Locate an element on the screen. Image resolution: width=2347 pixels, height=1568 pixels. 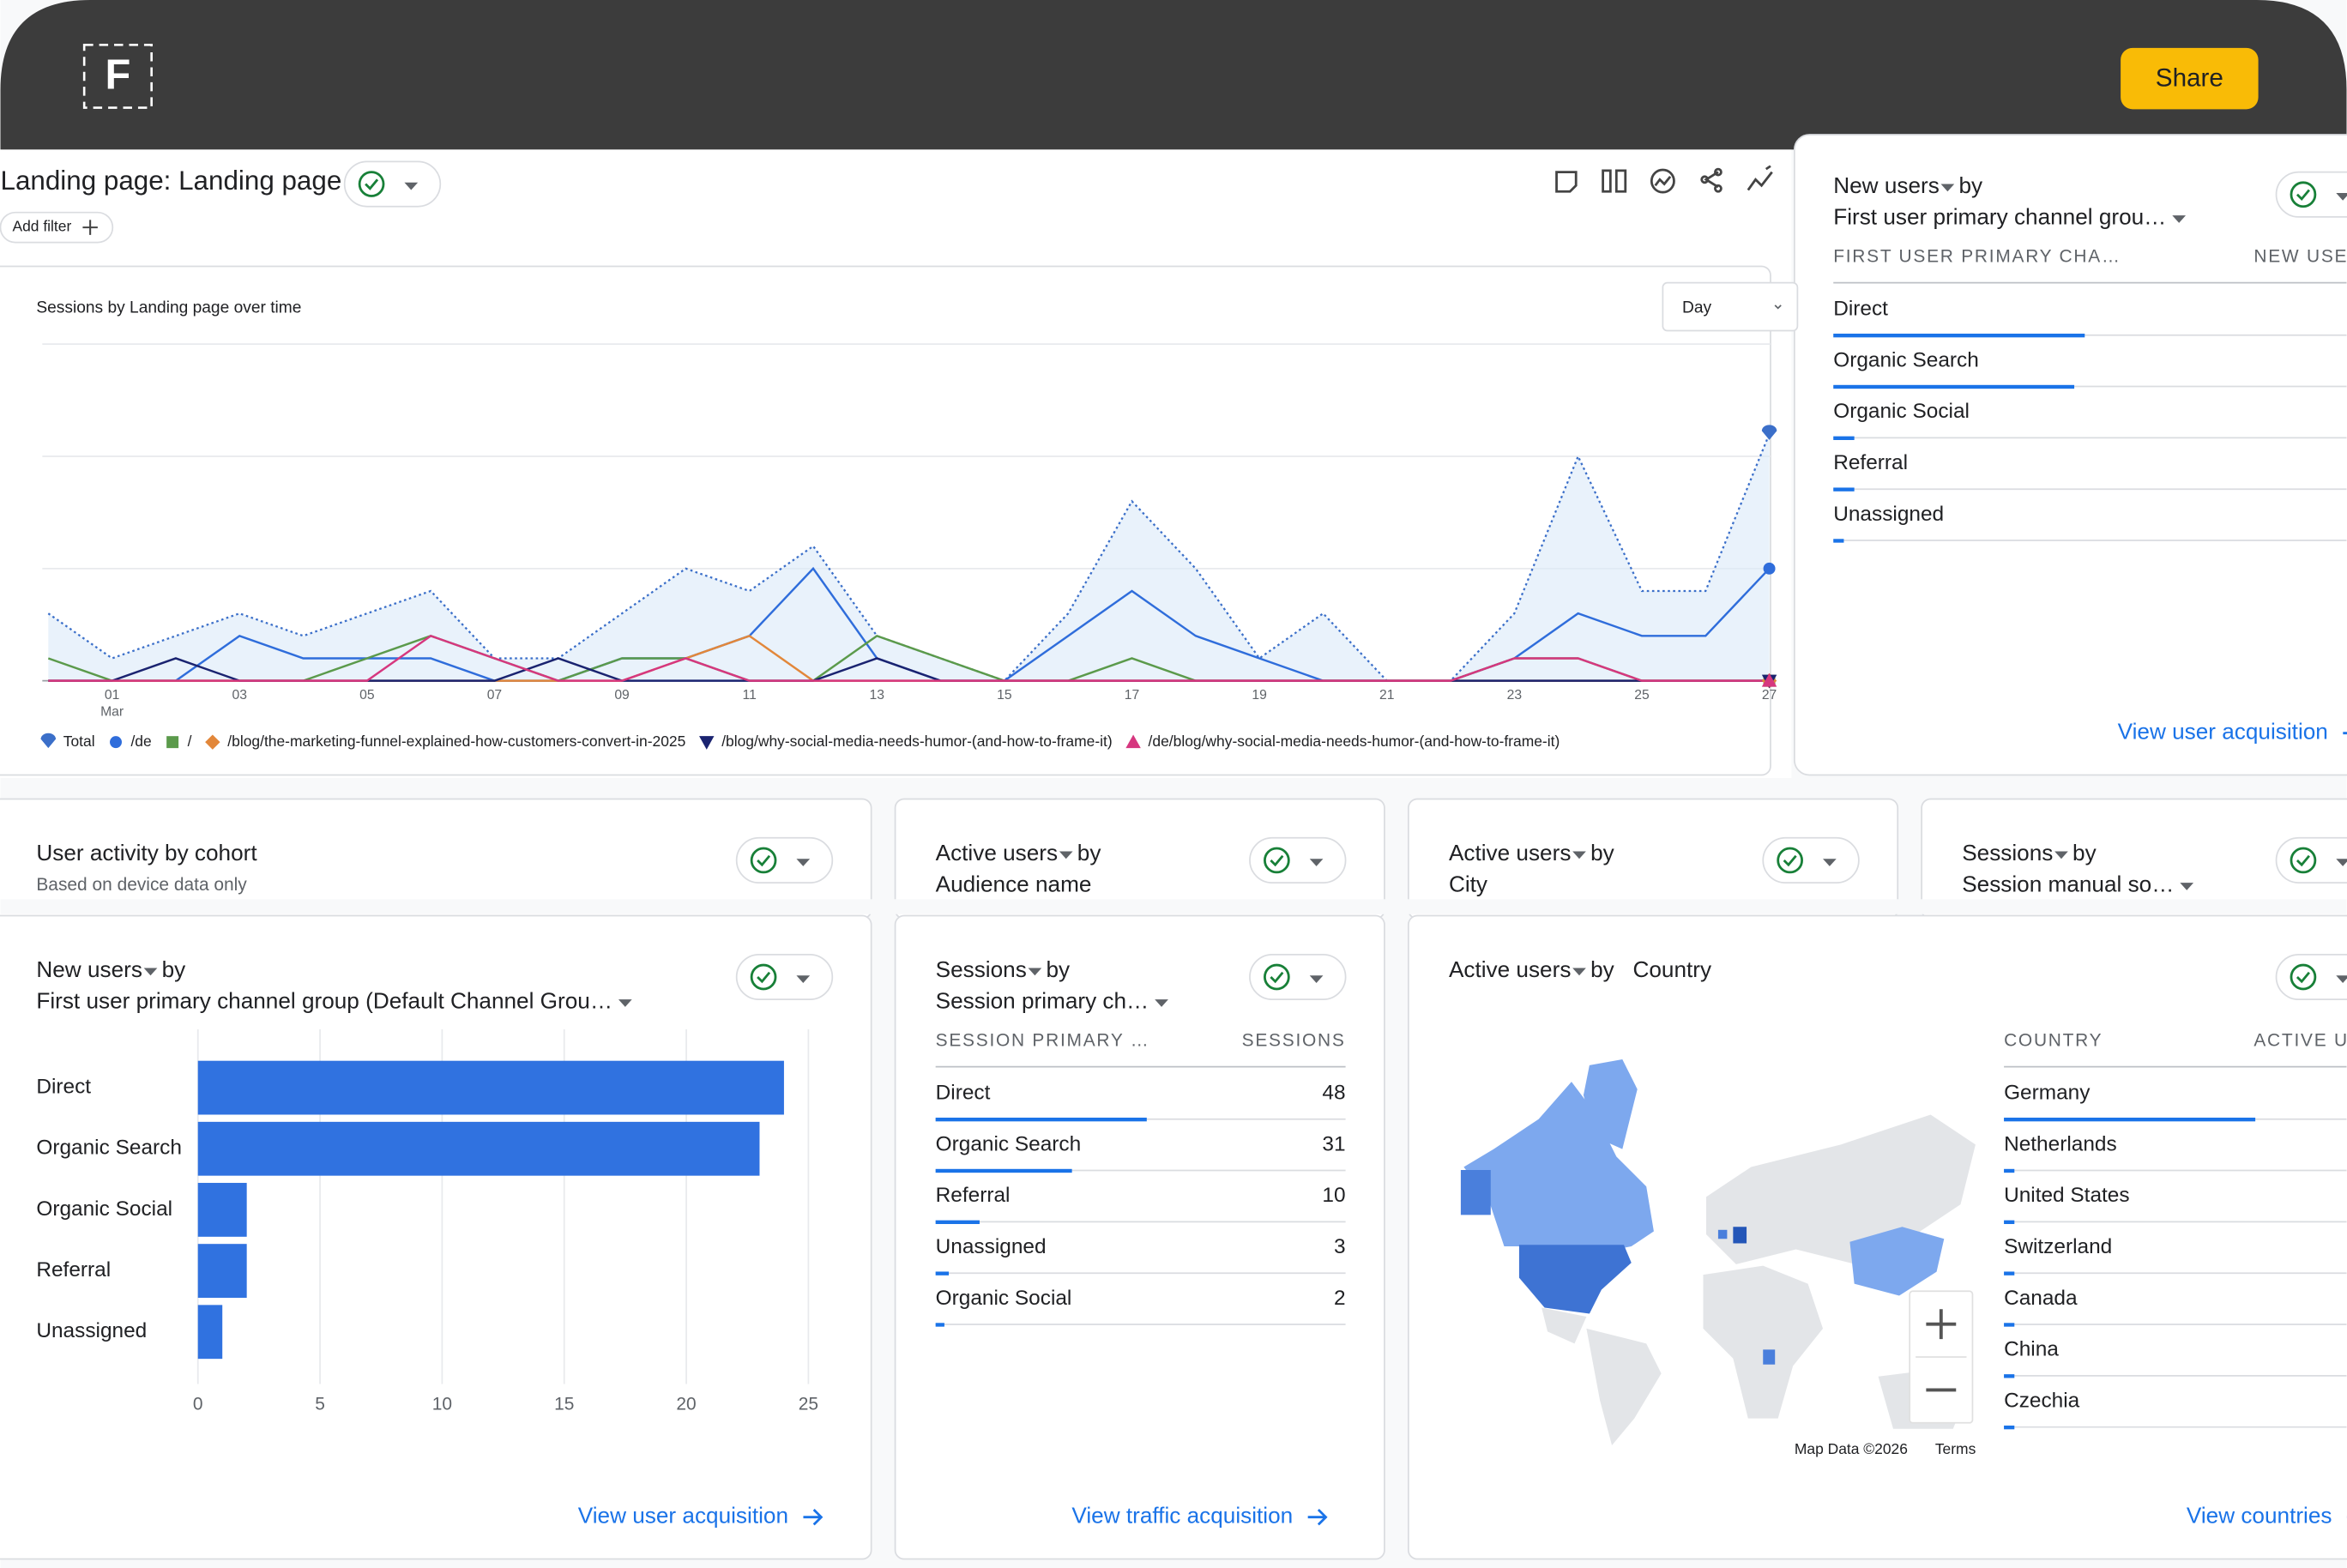
row-label: Unassigned is located at coordinates (991, 1246).